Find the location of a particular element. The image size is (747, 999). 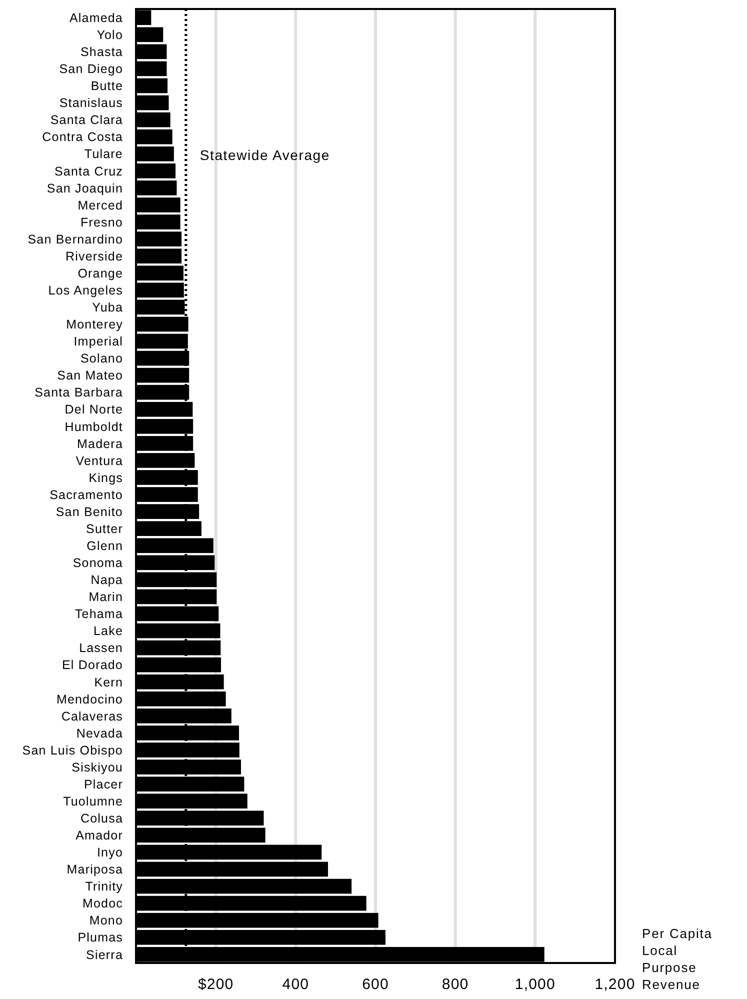

y-tick-label: Imperial is located at coordinates (98, 341).